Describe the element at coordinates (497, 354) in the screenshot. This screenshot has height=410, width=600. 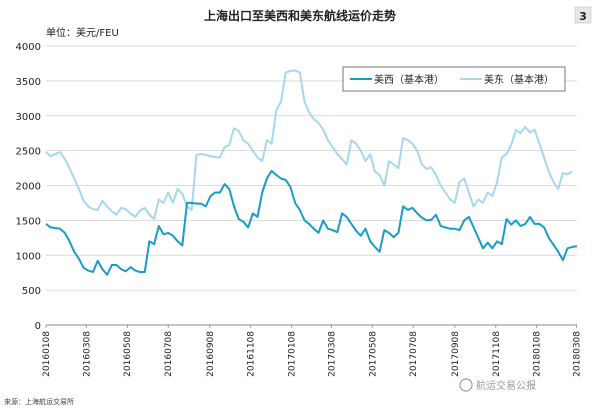
I see `x-tick-label: 20171108` at that location.